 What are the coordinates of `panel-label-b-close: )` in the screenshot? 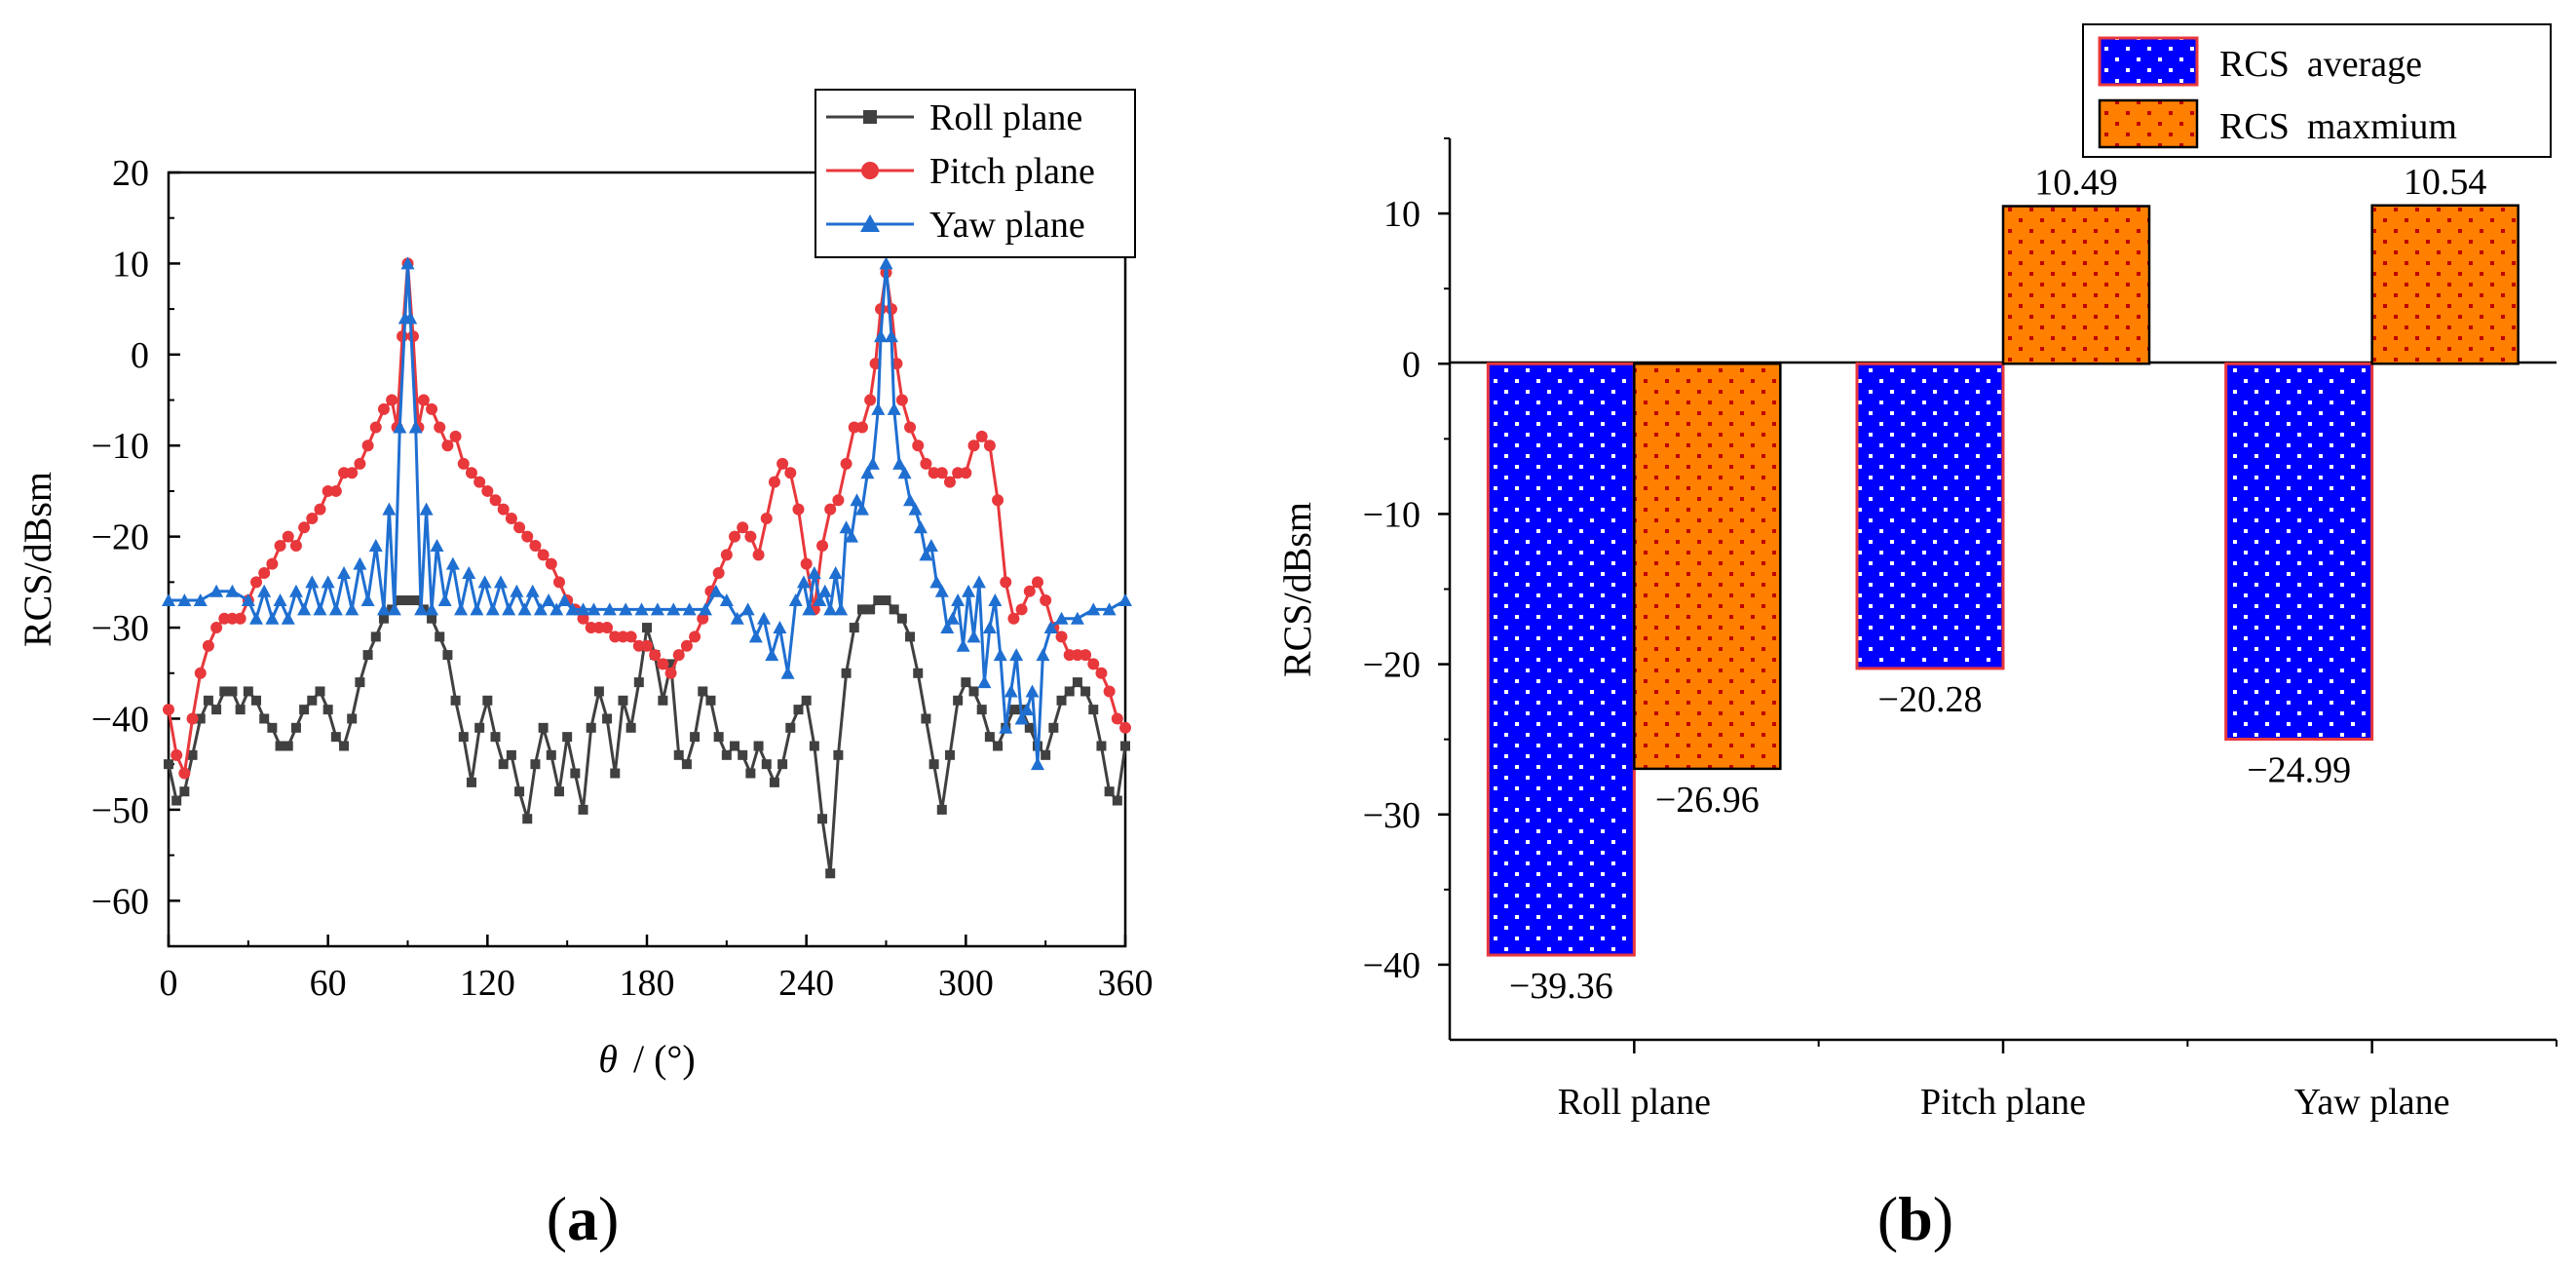 It's located at (1943, 1218).